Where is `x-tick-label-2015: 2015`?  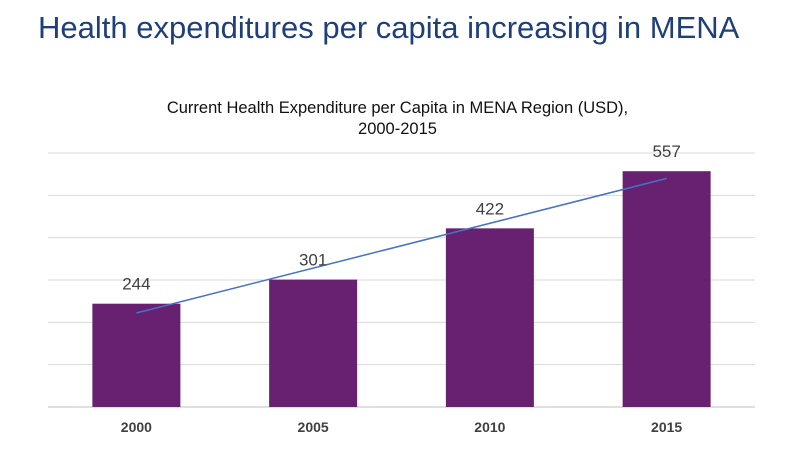
x-tick-label-2015: 2015 is located at coordinates (666, 427).